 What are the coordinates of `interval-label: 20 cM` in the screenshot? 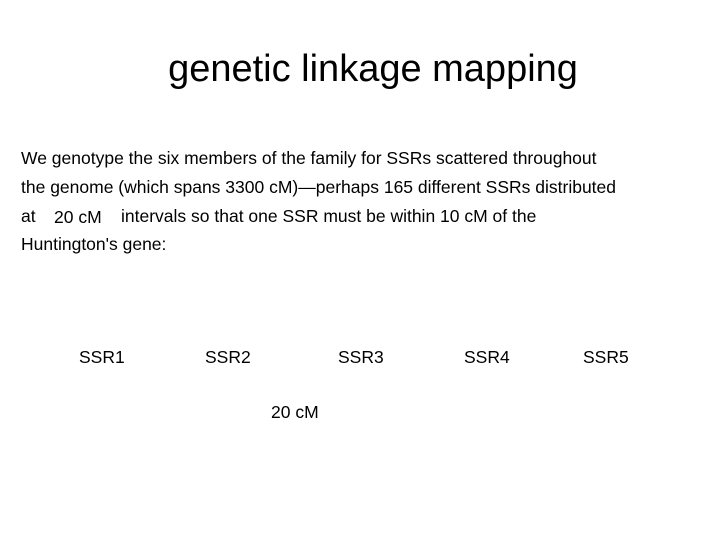 It's located at (295, 412).